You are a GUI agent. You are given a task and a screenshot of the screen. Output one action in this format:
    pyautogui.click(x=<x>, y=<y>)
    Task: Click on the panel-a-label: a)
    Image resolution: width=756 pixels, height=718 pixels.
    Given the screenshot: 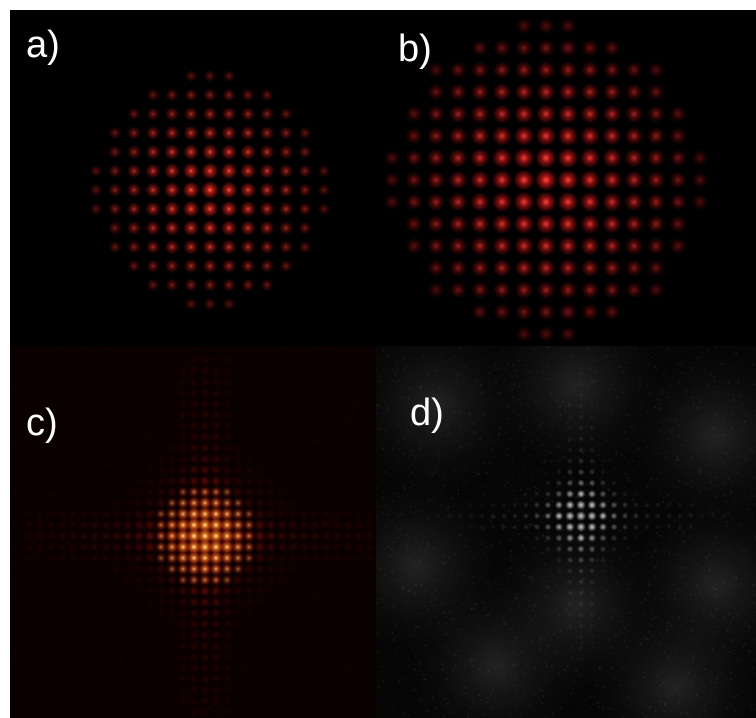 What is the action you would take?
    pyautogui.click(x=43, y=45)
    